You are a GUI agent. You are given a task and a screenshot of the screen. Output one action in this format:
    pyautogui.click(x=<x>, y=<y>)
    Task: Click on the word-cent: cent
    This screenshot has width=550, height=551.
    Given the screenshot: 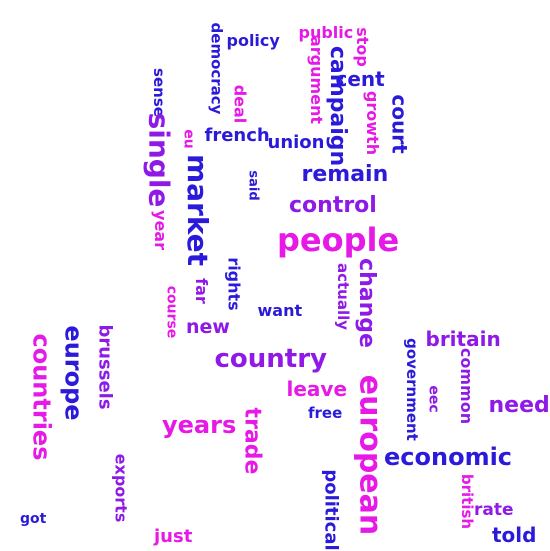 What is the action you would take?
    pyautogui.click(x=360, y=79)
    